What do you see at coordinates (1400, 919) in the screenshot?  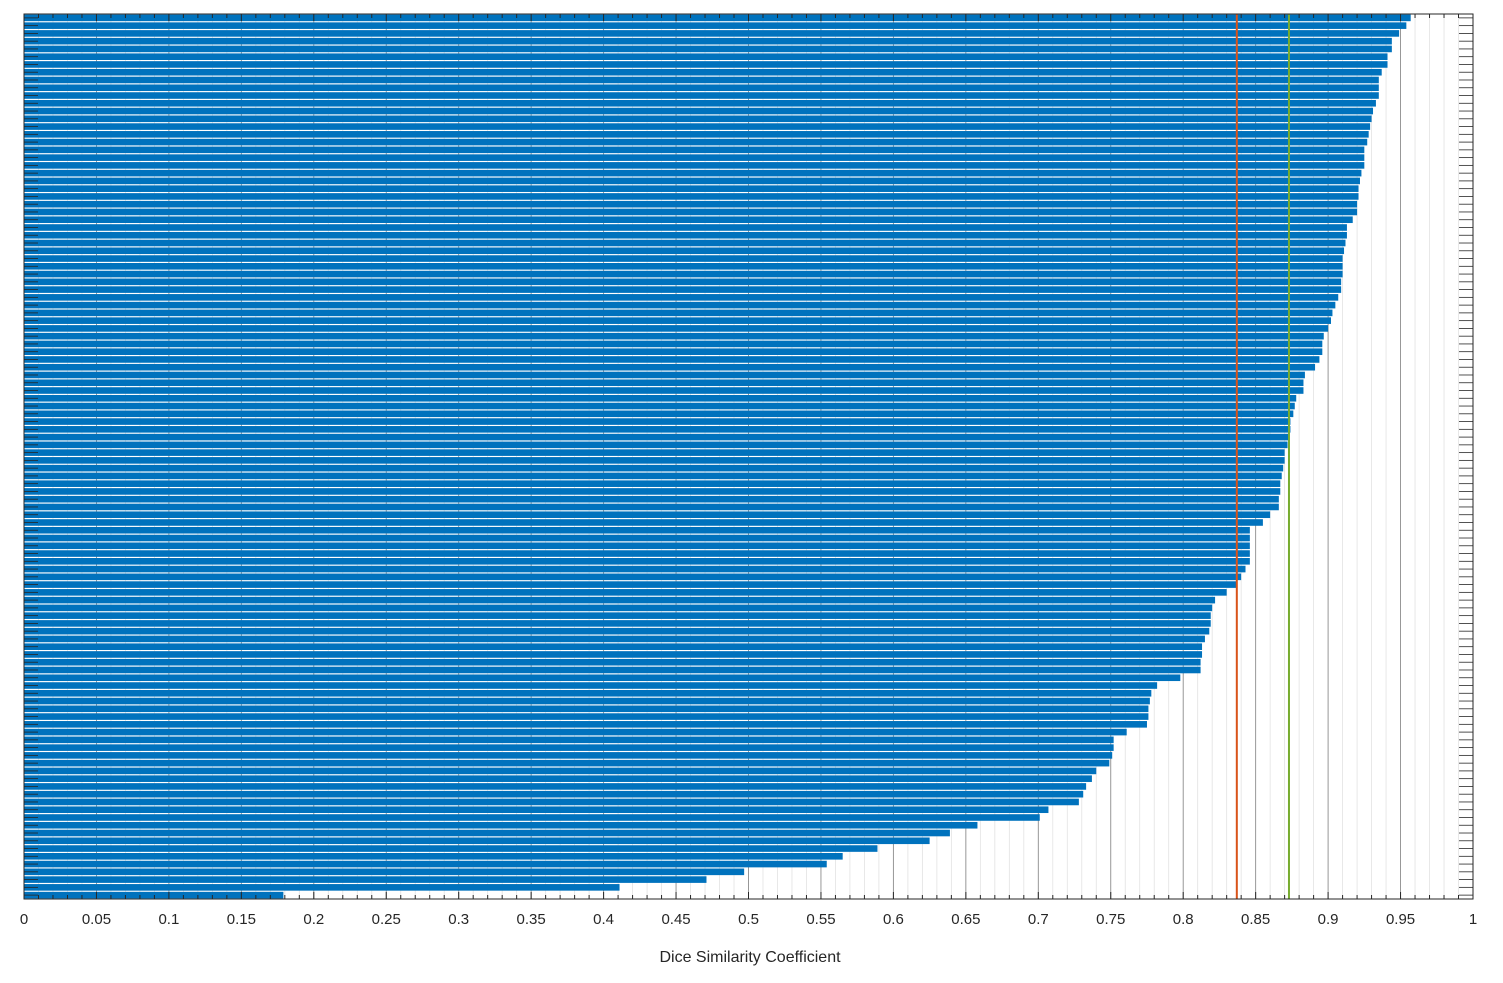 I see `x-tick-label: 0.95` at bounding box center [1400, 919].